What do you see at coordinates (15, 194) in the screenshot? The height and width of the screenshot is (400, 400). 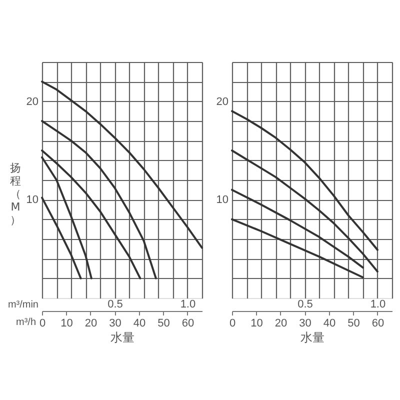 I see `y-axis-title: 扬程（M）` at bounding box center [15, 194].